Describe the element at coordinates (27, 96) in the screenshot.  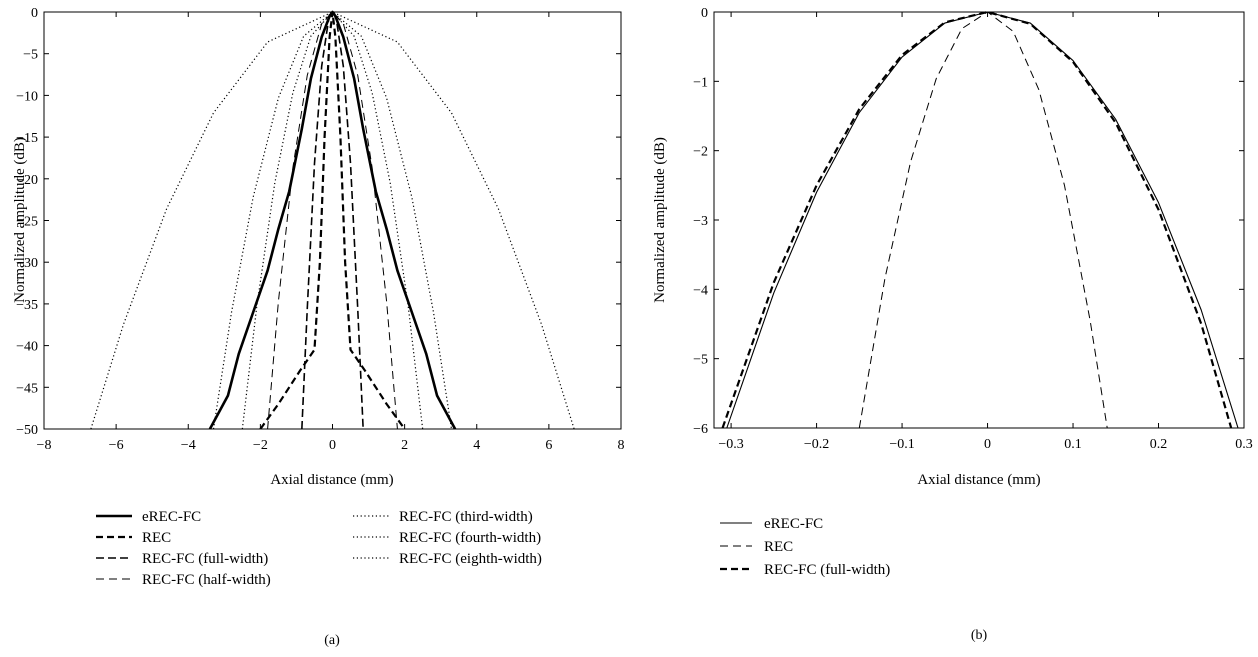
I see `panel-a-y-tick-label: −10` at that location.